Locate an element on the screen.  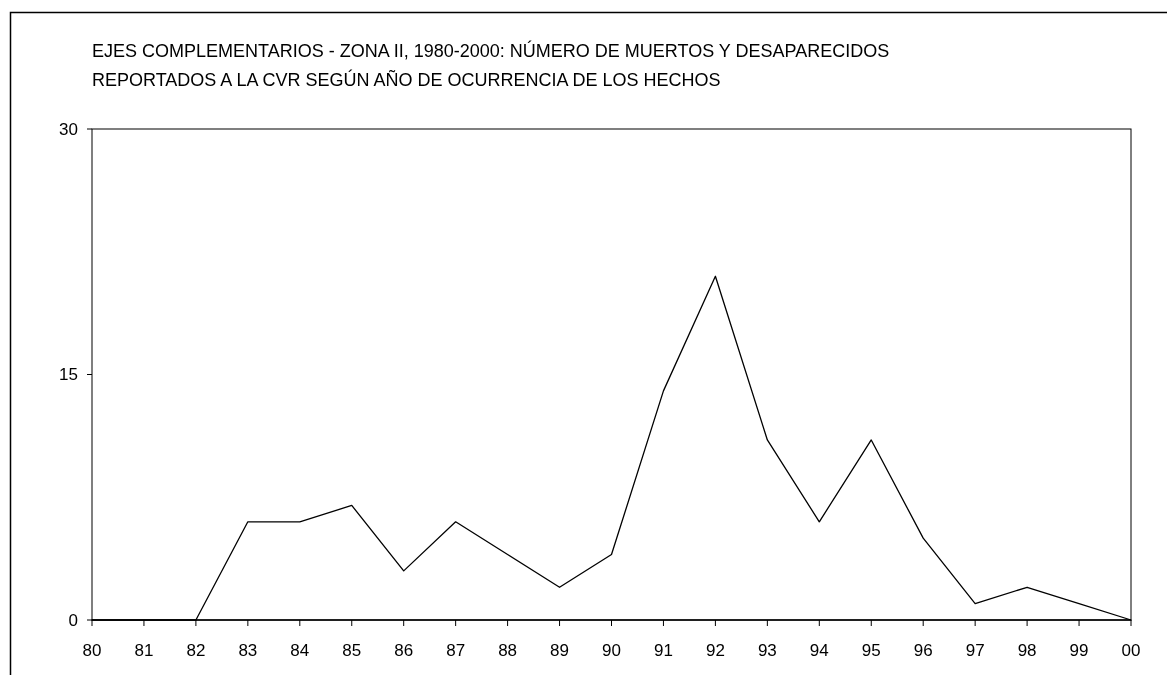
x-tick-label: 85 is located at coordinates (352, 650).